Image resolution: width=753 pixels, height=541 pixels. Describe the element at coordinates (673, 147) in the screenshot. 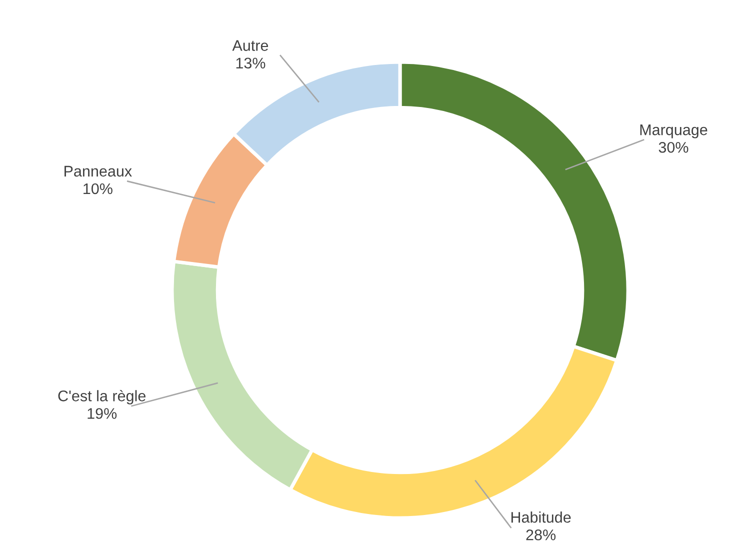

I see `data-label: 30%` at that location.